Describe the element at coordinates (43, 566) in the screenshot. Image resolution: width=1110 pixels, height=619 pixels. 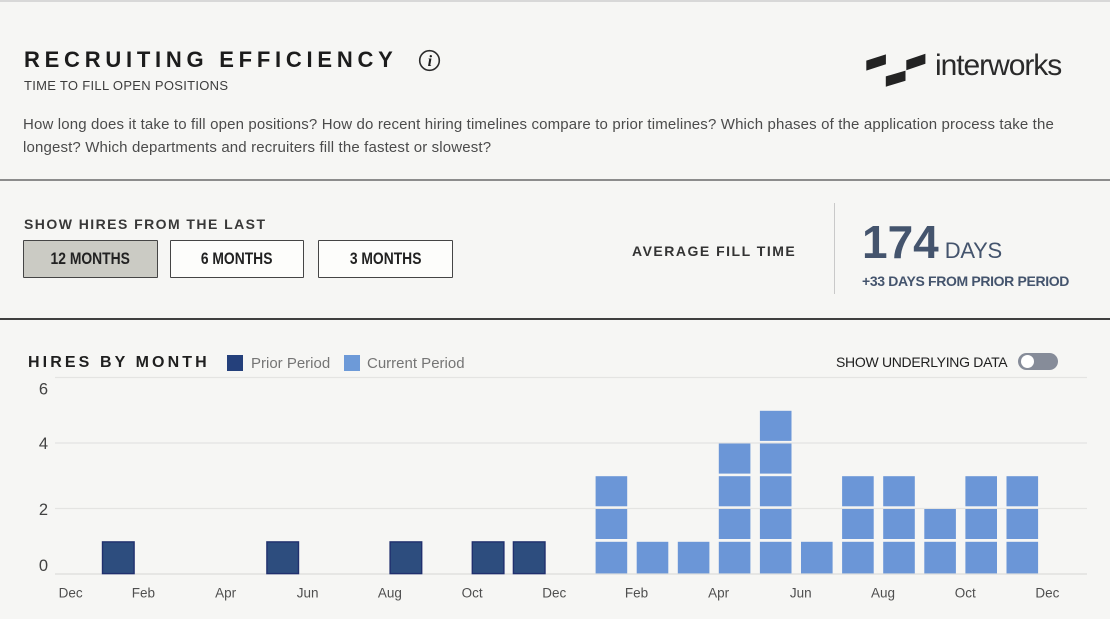
I see `svg-text: 0` at that location.